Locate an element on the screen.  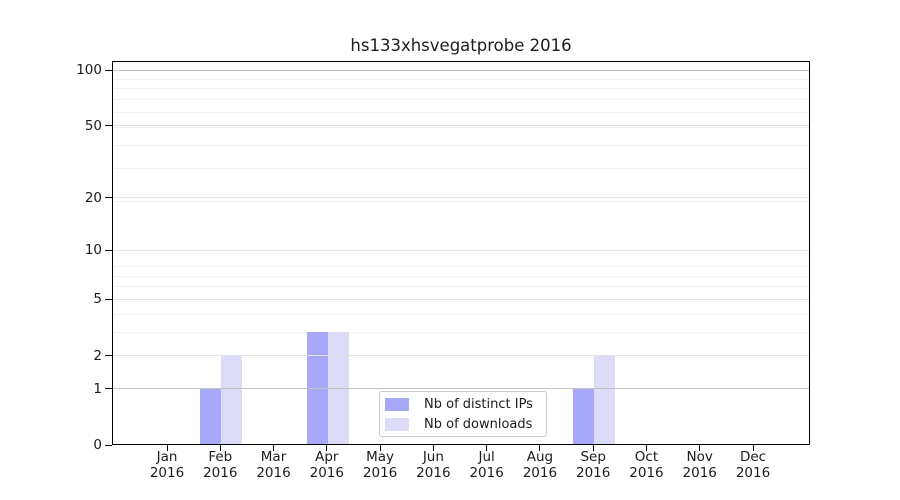
x-tick-month: Dec is located at coordinates (753, 457).